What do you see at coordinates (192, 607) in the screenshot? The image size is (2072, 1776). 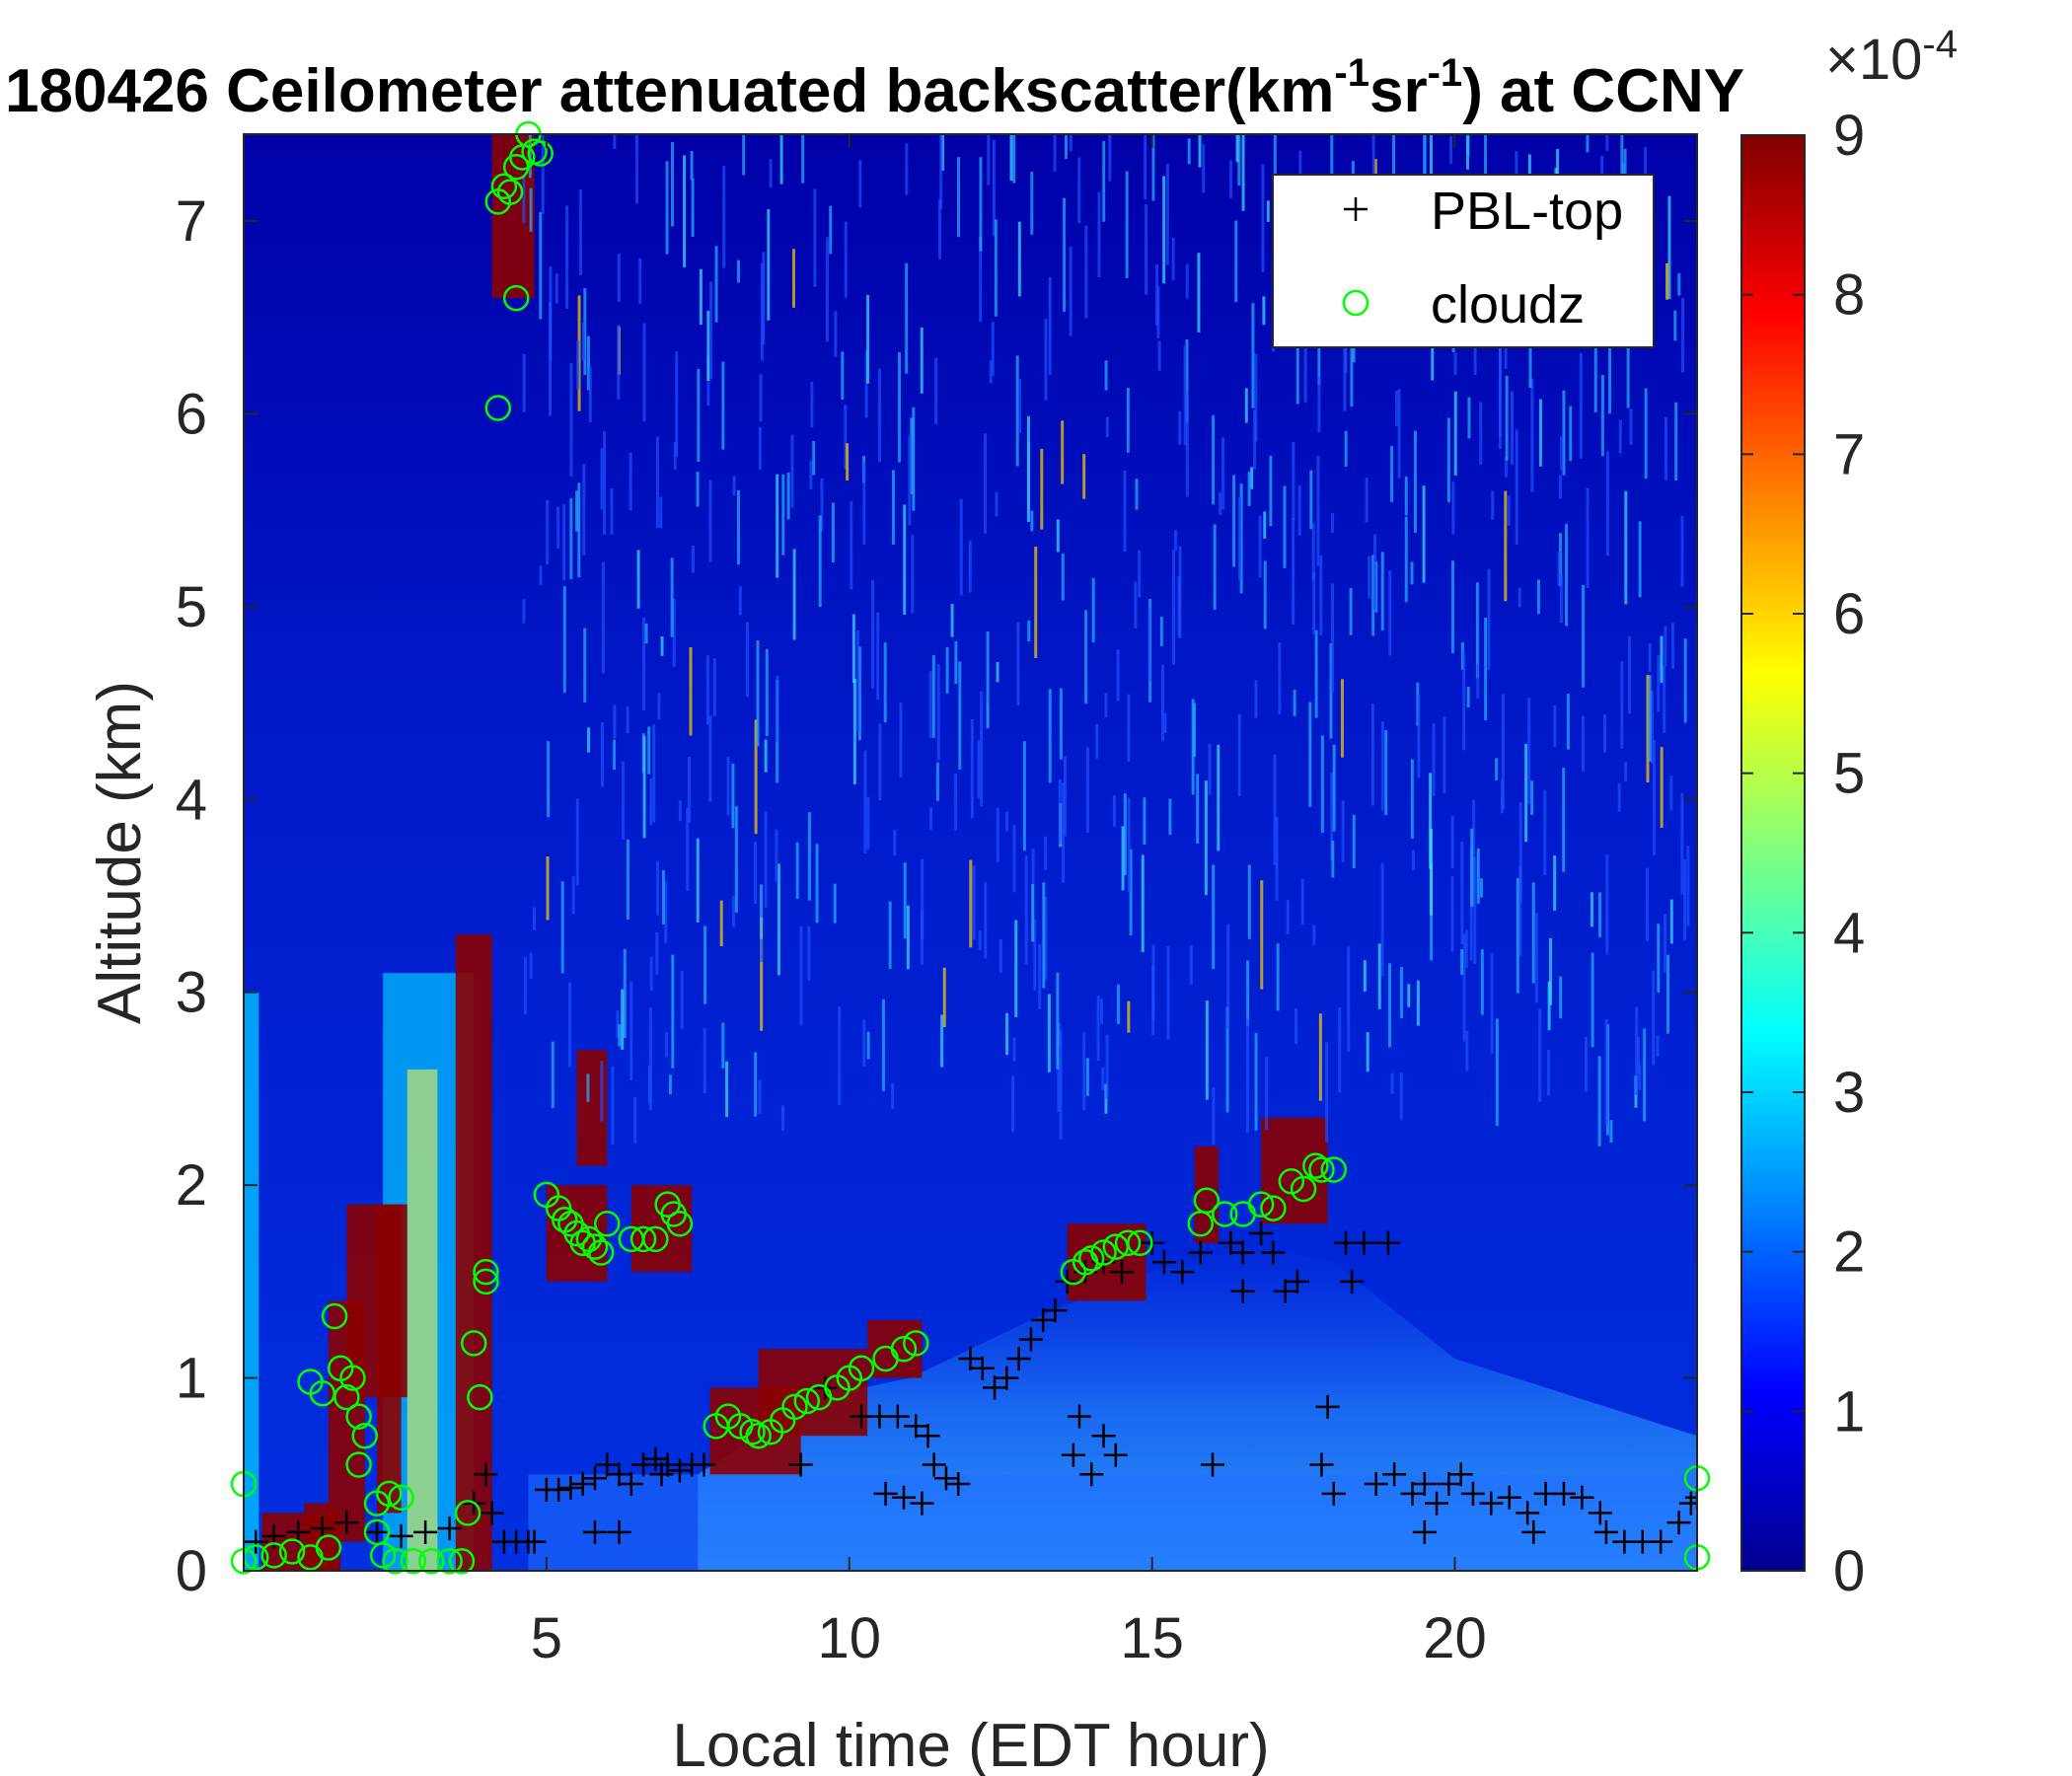 I see `y-tick-label: 5` at bounding box center [192, 607].